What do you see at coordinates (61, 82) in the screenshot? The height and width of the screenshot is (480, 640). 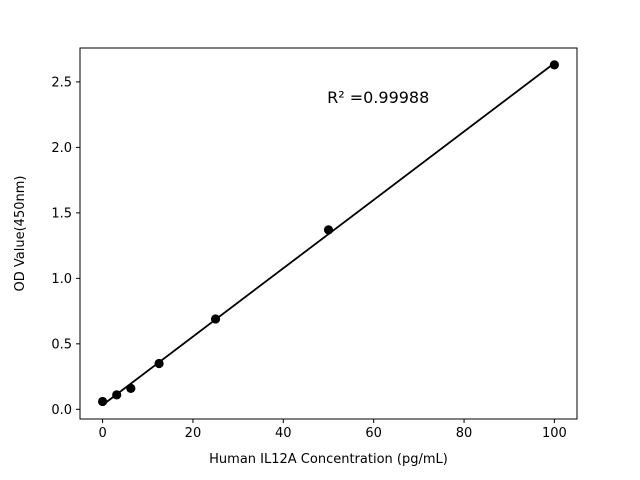 I see `y-tick-label: 2.5` at bounding box center [61, 82].